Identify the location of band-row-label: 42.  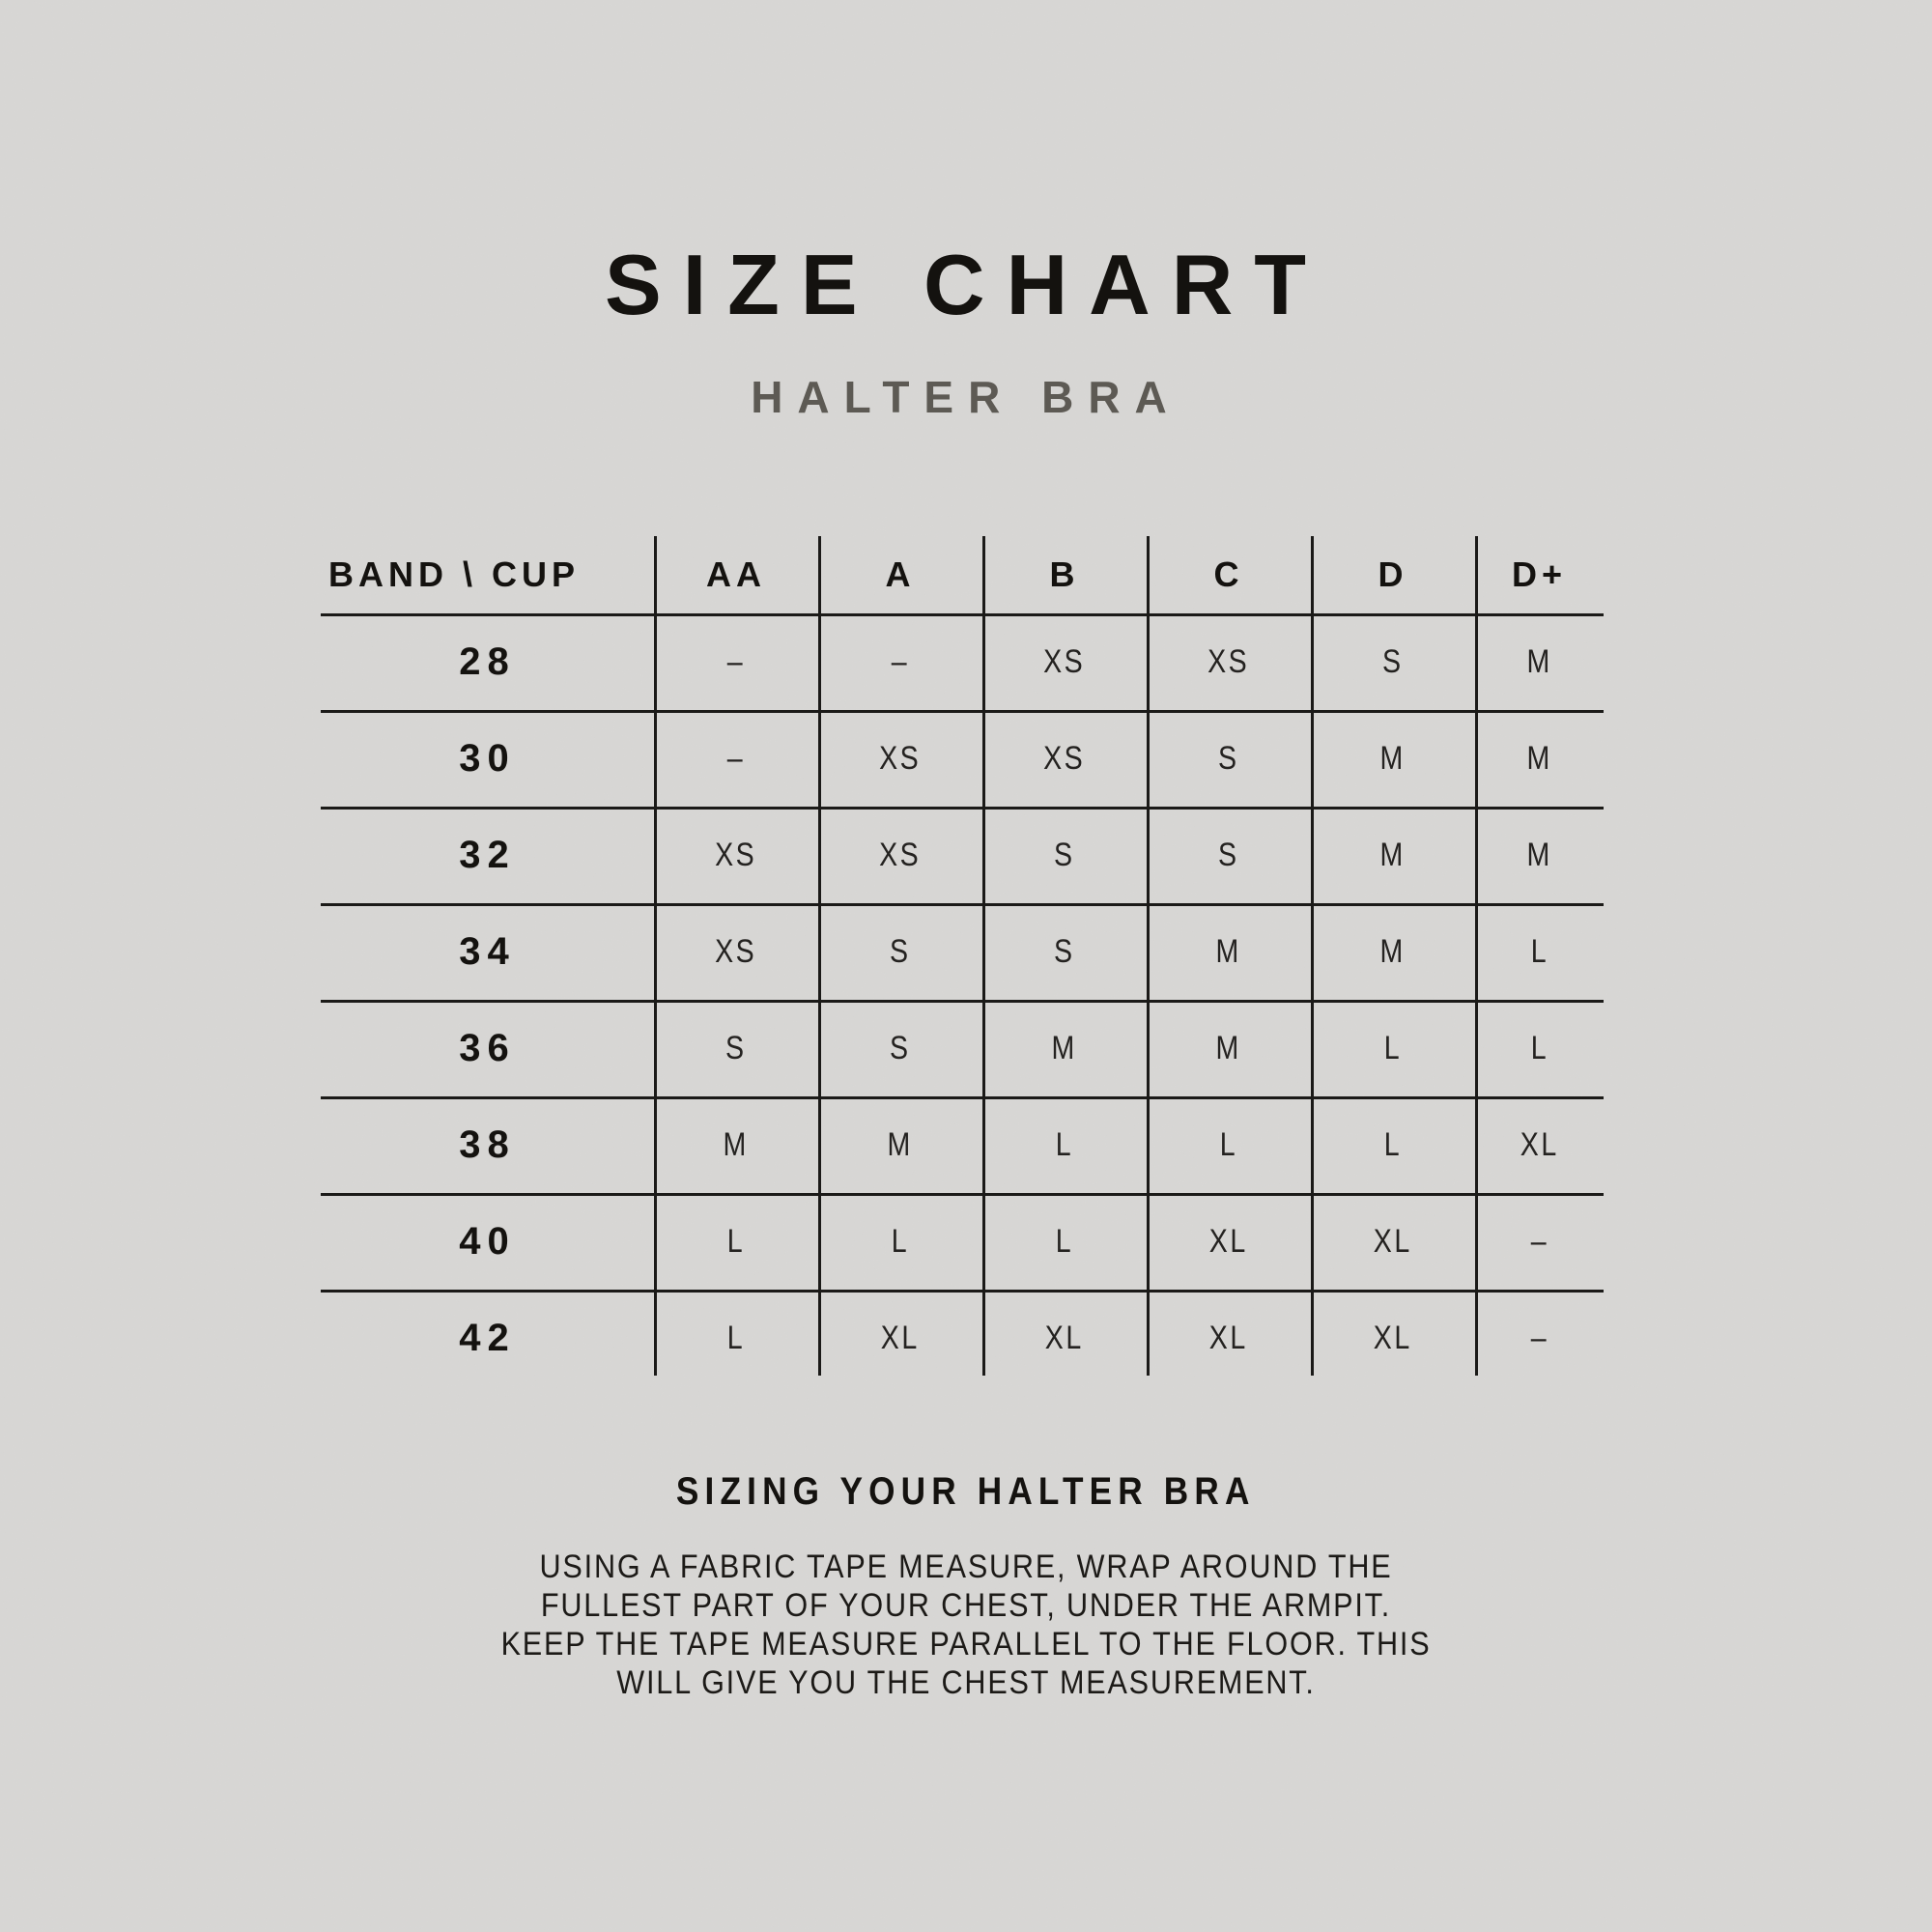
(487, 1337).